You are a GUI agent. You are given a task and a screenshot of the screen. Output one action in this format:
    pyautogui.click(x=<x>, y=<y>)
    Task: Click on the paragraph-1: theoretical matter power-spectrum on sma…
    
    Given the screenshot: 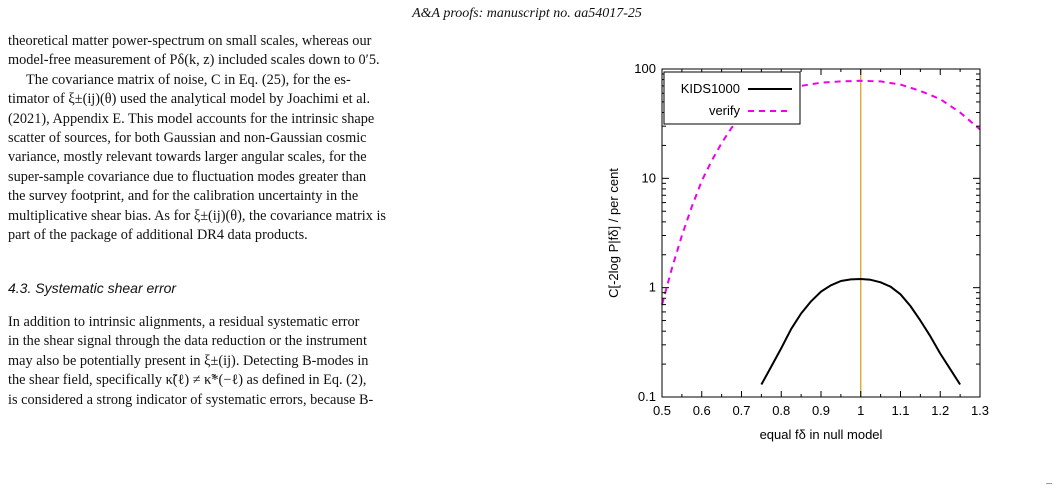 What is the action you would take?
    pyautogui.click(x=254, y=51)
    